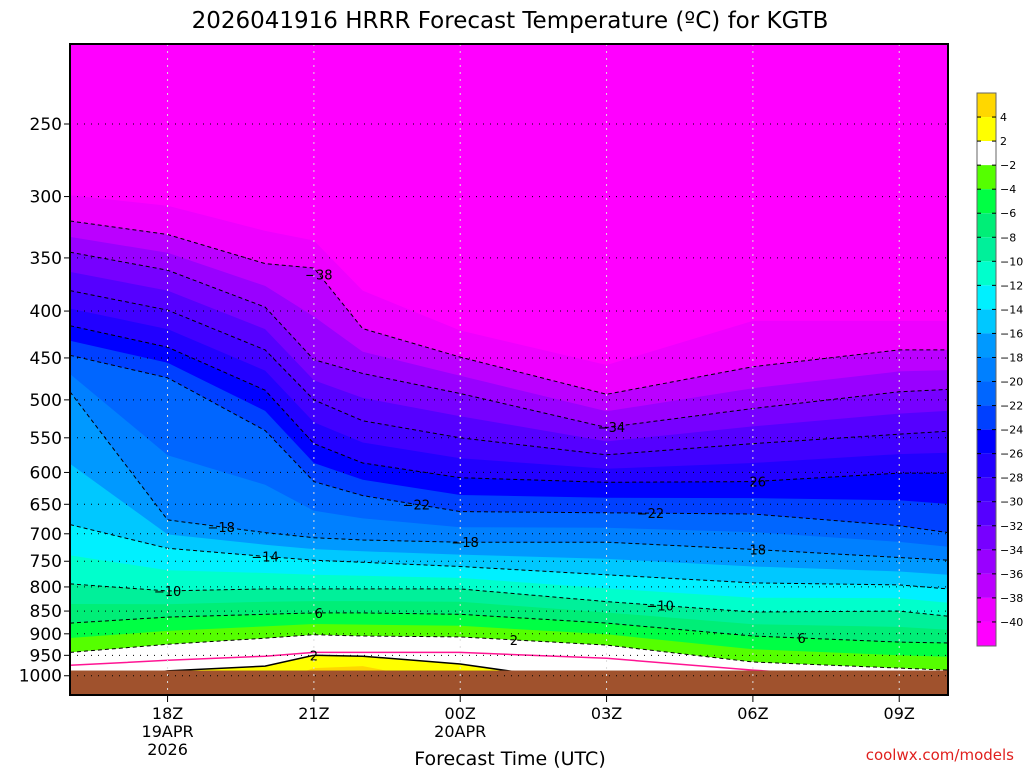 Image resolution: width=1024 pixels, height=768 pixels. What do you see at coordinates (460, 731) in the screenshot?
I see `x-tick-sublabel: 20APR` at bounding box center [460, 731].